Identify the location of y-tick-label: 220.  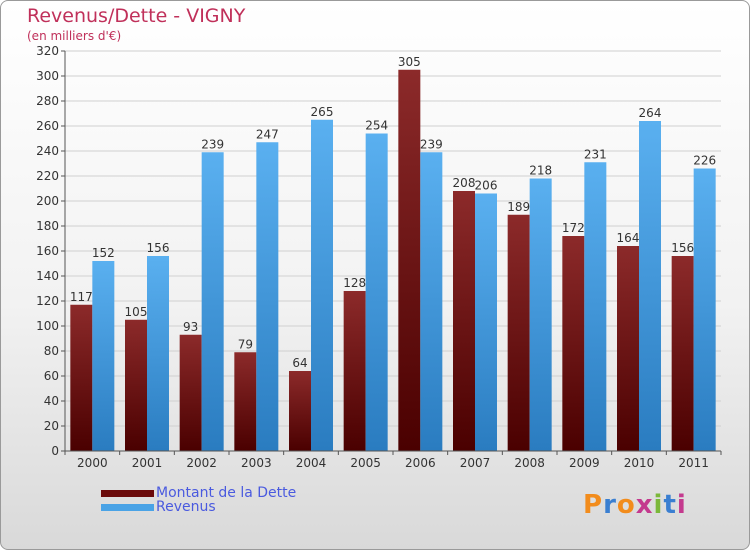
(47, 176).